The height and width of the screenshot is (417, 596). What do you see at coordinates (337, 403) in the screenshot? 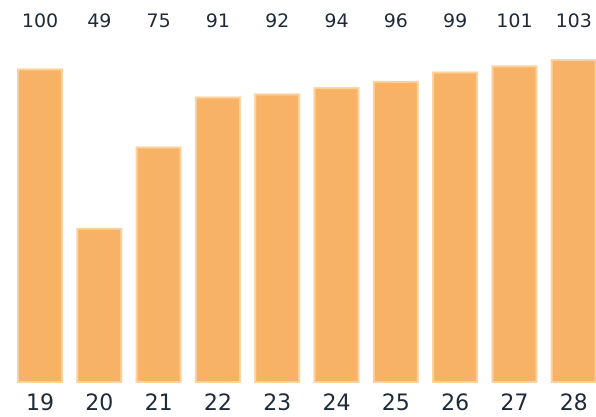
I see `x-tick-label-24: 24` at bounding box center [337, 403].